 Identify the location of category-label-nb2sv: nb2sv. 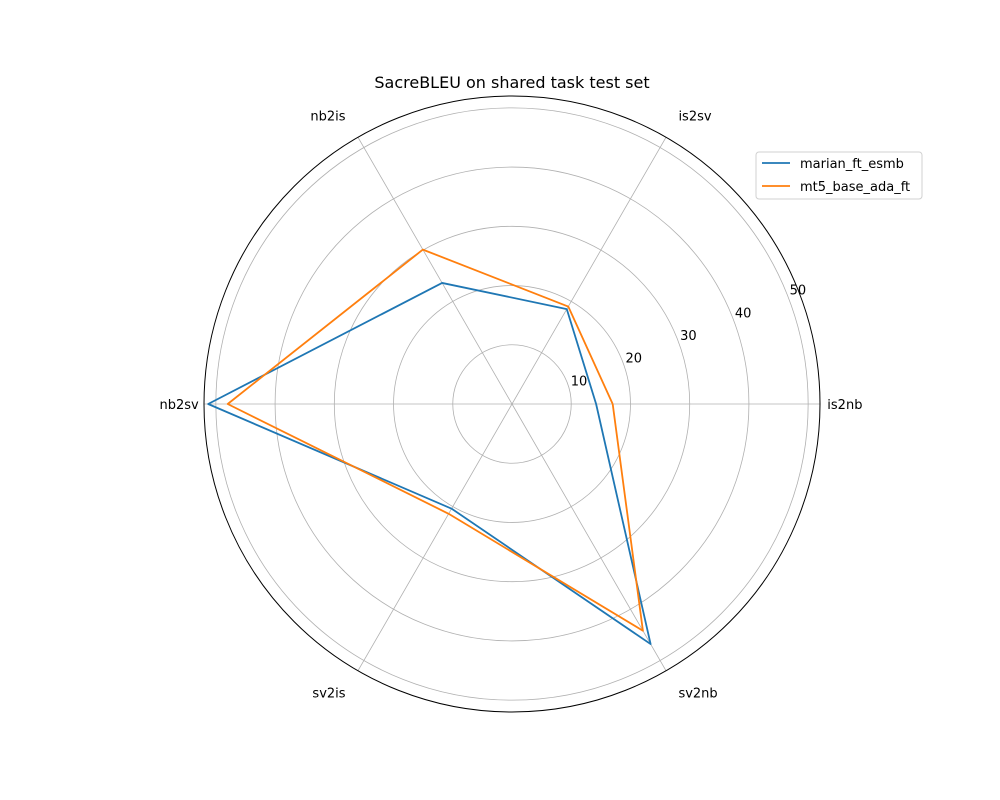
(180, 405).